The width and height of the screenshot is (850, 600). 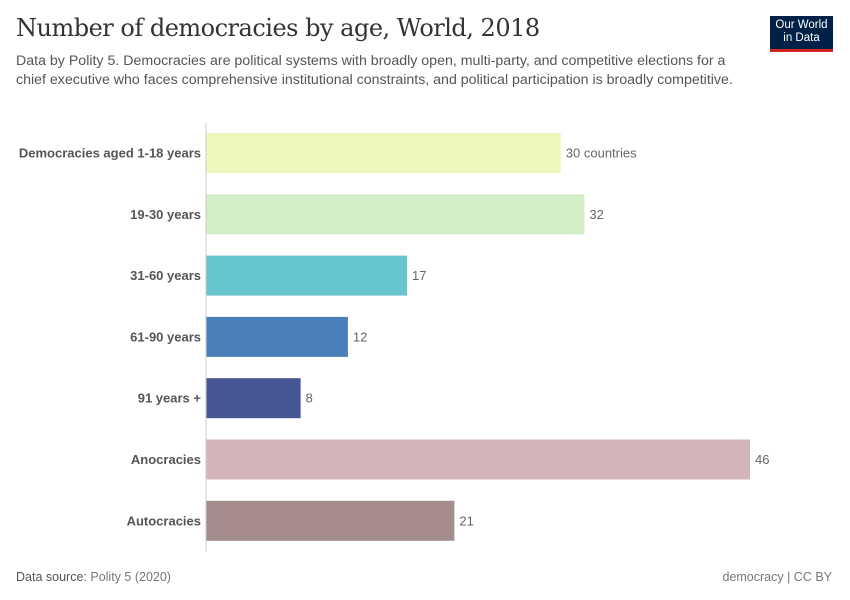 I want to click on category-label: Anocracies, so click(x=166, y=459).